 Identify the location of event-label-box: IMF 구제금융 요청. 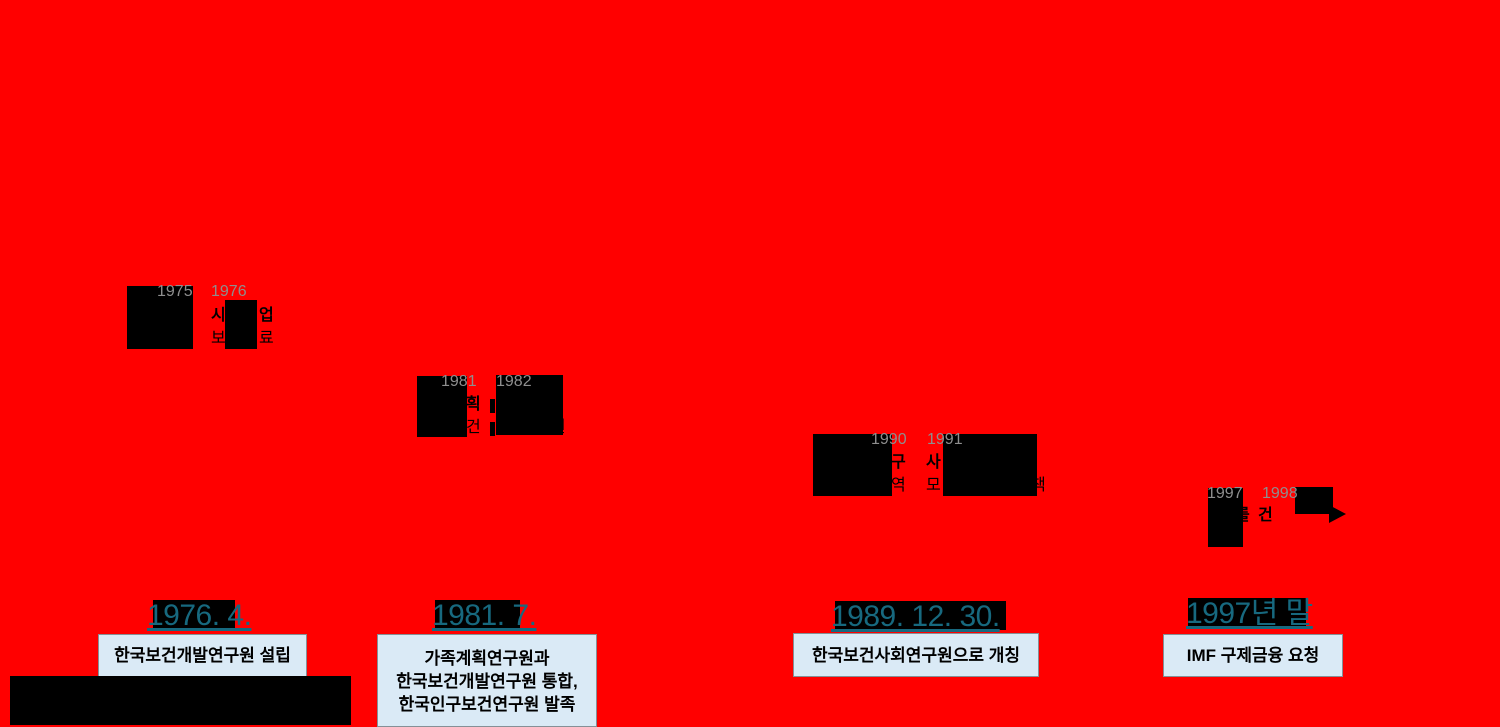
(1253, 655).